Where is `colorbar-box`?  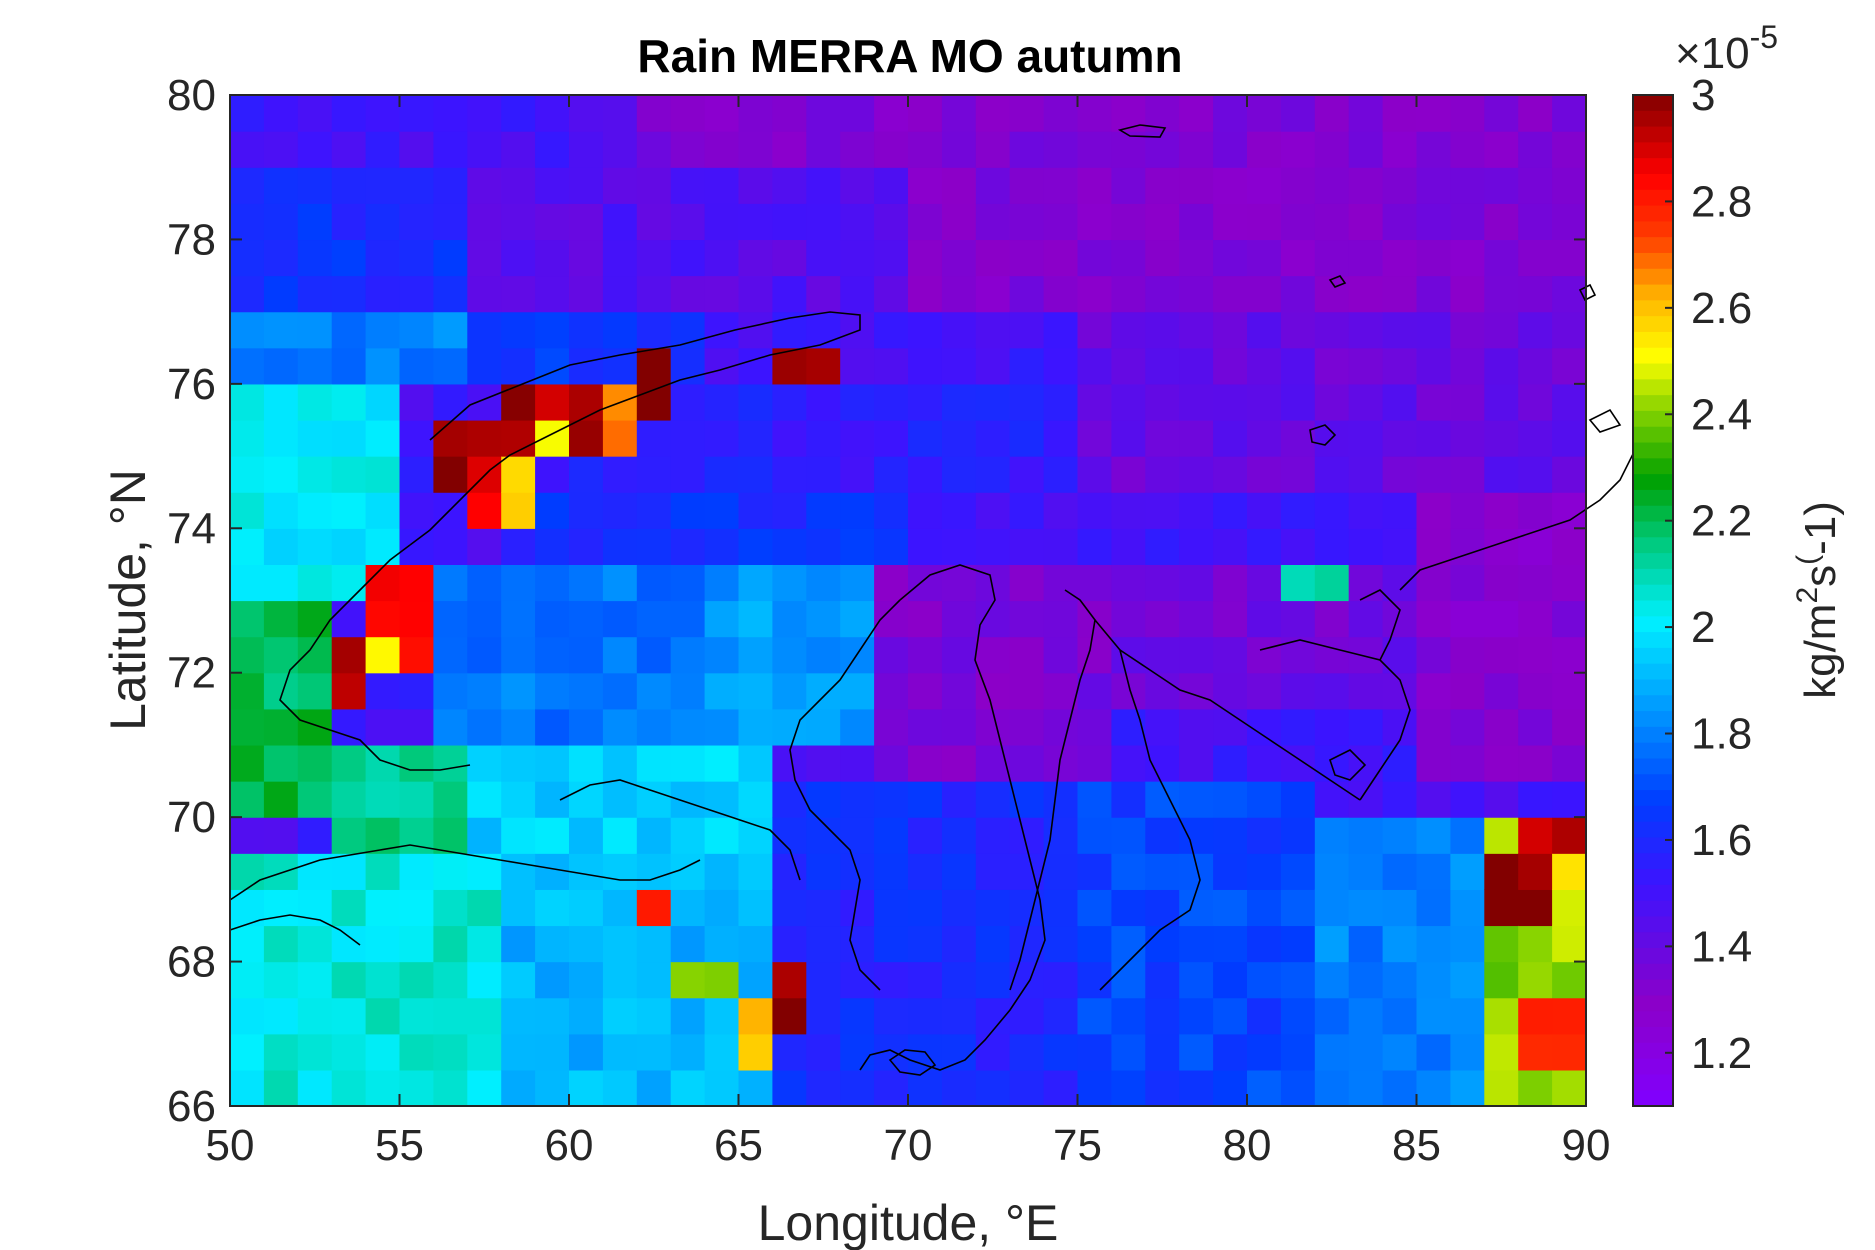
colorbar-box is located at coordinates (1653, 600).